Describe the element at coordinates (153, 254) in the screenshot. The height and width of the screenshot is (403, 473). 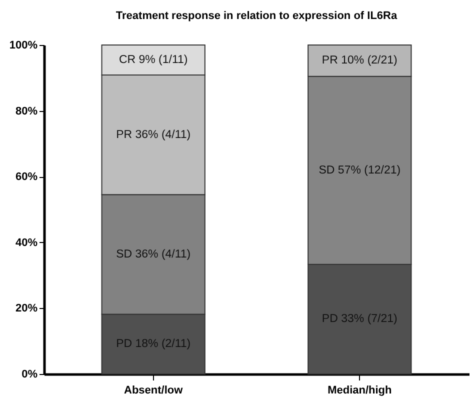
I see `data-label: SD 36% (4/11)` at that location.